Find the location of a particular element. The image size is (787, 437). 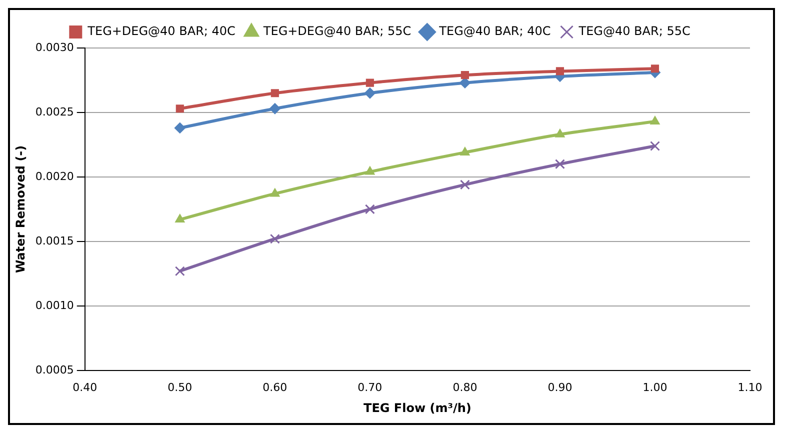

x-tick-label: 0.60 is located at coordinates (275, 387).